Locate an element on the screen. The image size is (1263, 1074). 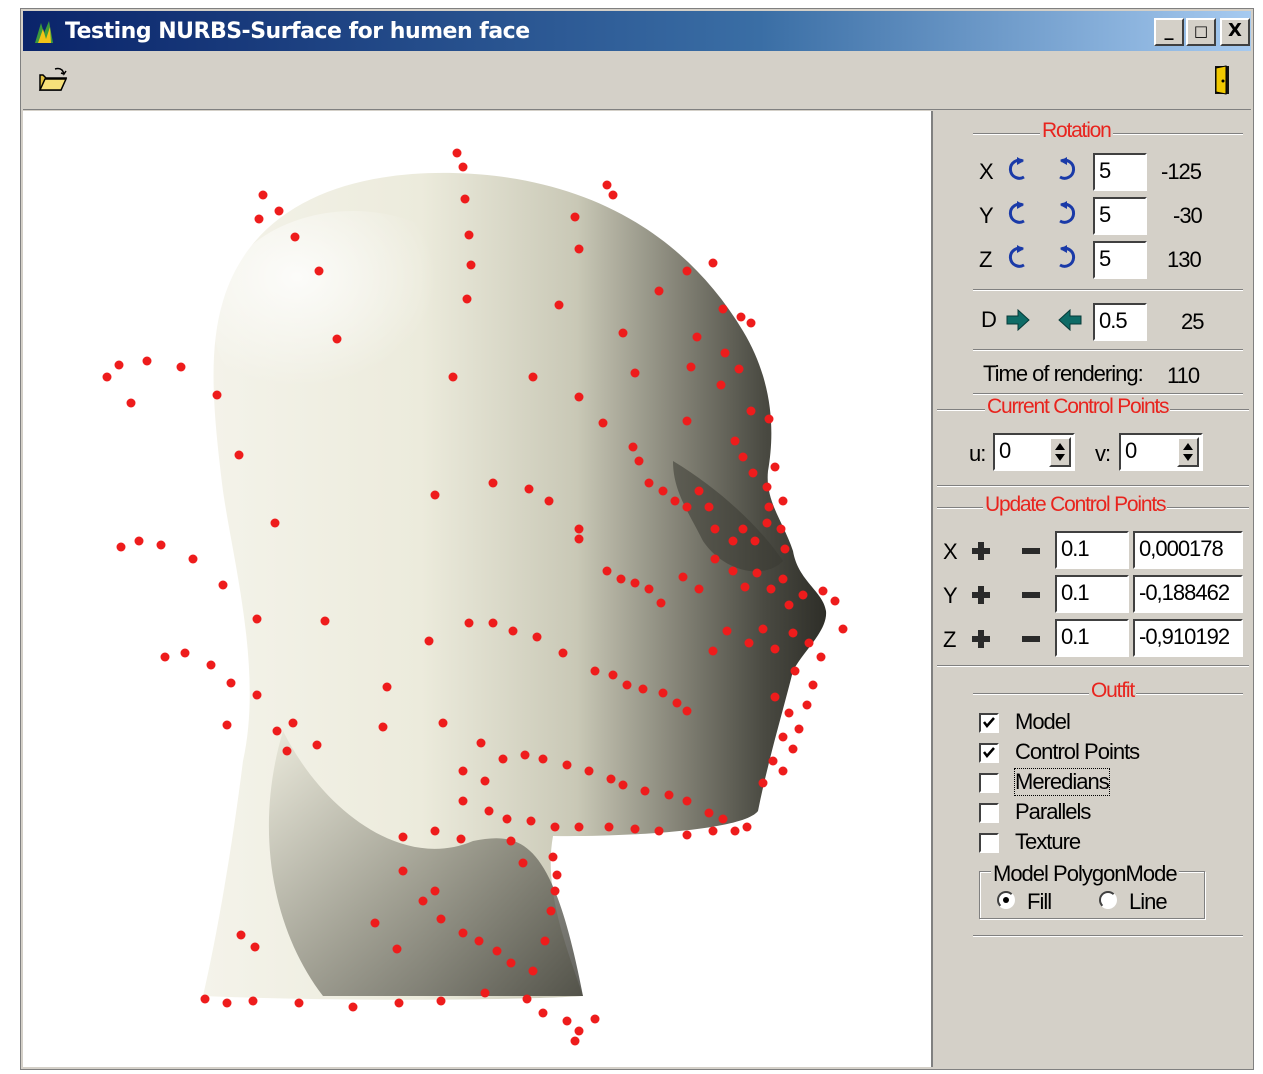
v-spinner: 0 is located at coordinates (1161, 452).